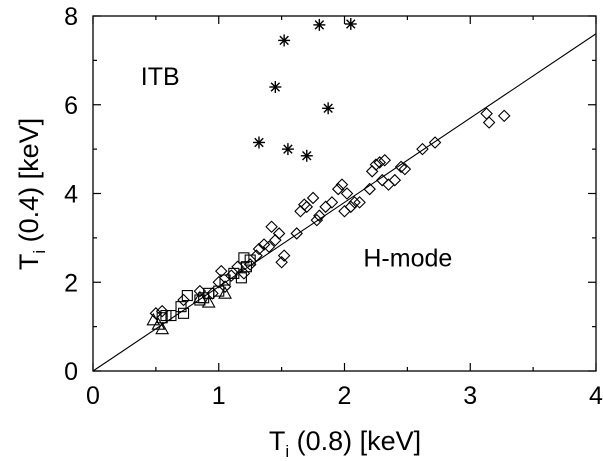 The image size is (603, 461). What do you see at coordinates (219, 396) in the screenshot?
I see `x-tick-label: 1` at bounding box center [219, 396].